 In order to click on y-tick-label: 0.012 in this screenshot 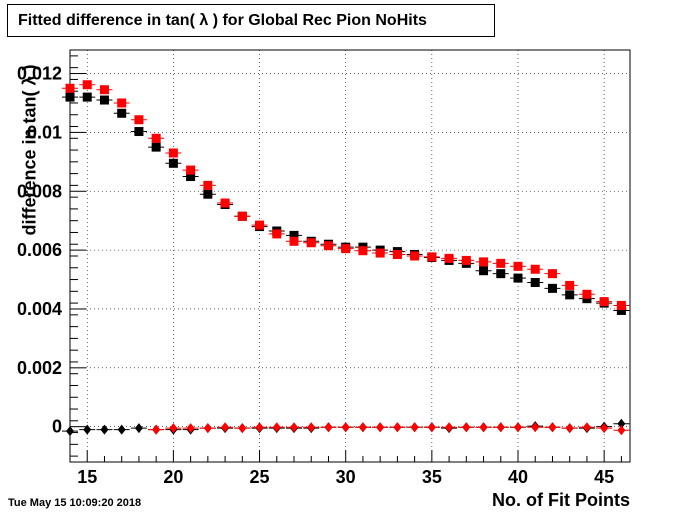, I will do `click(39, 74)`.